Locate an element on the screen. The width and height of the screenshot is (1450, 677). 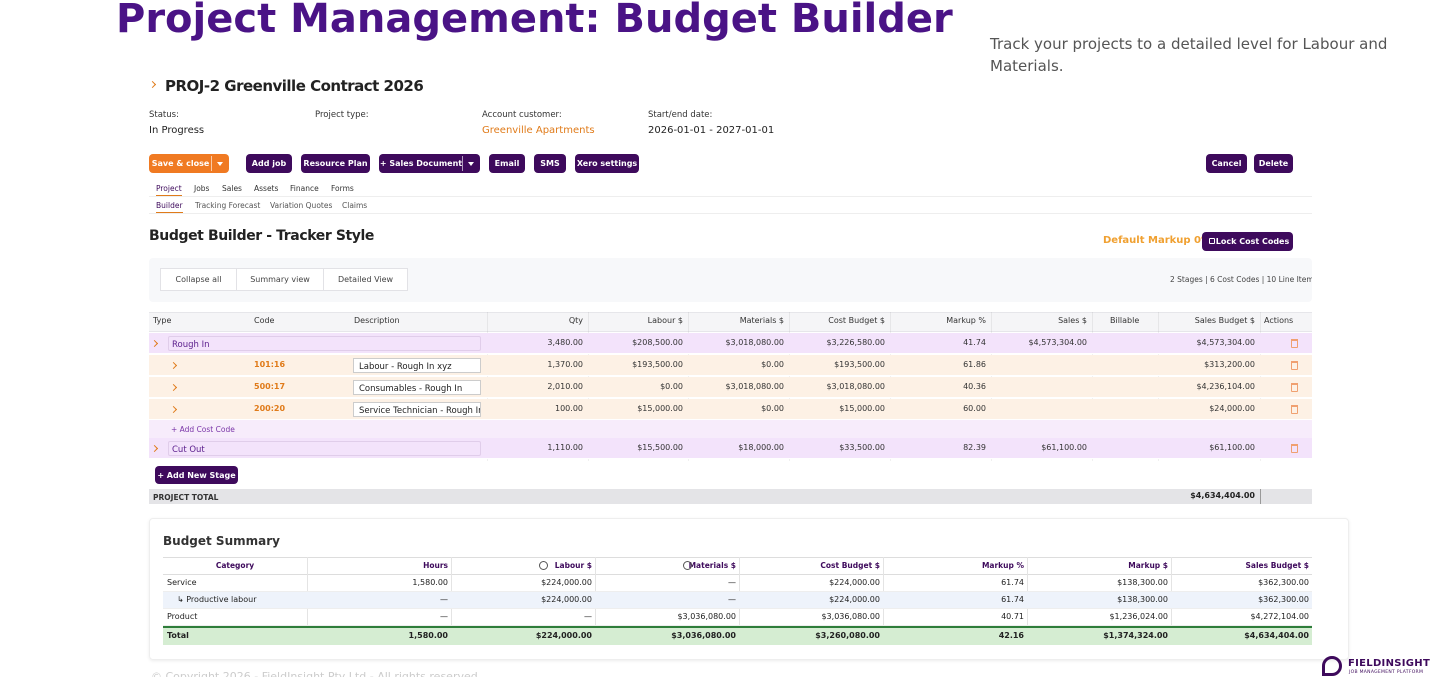
action-button: Delete is located at coordinates (1273, 163).